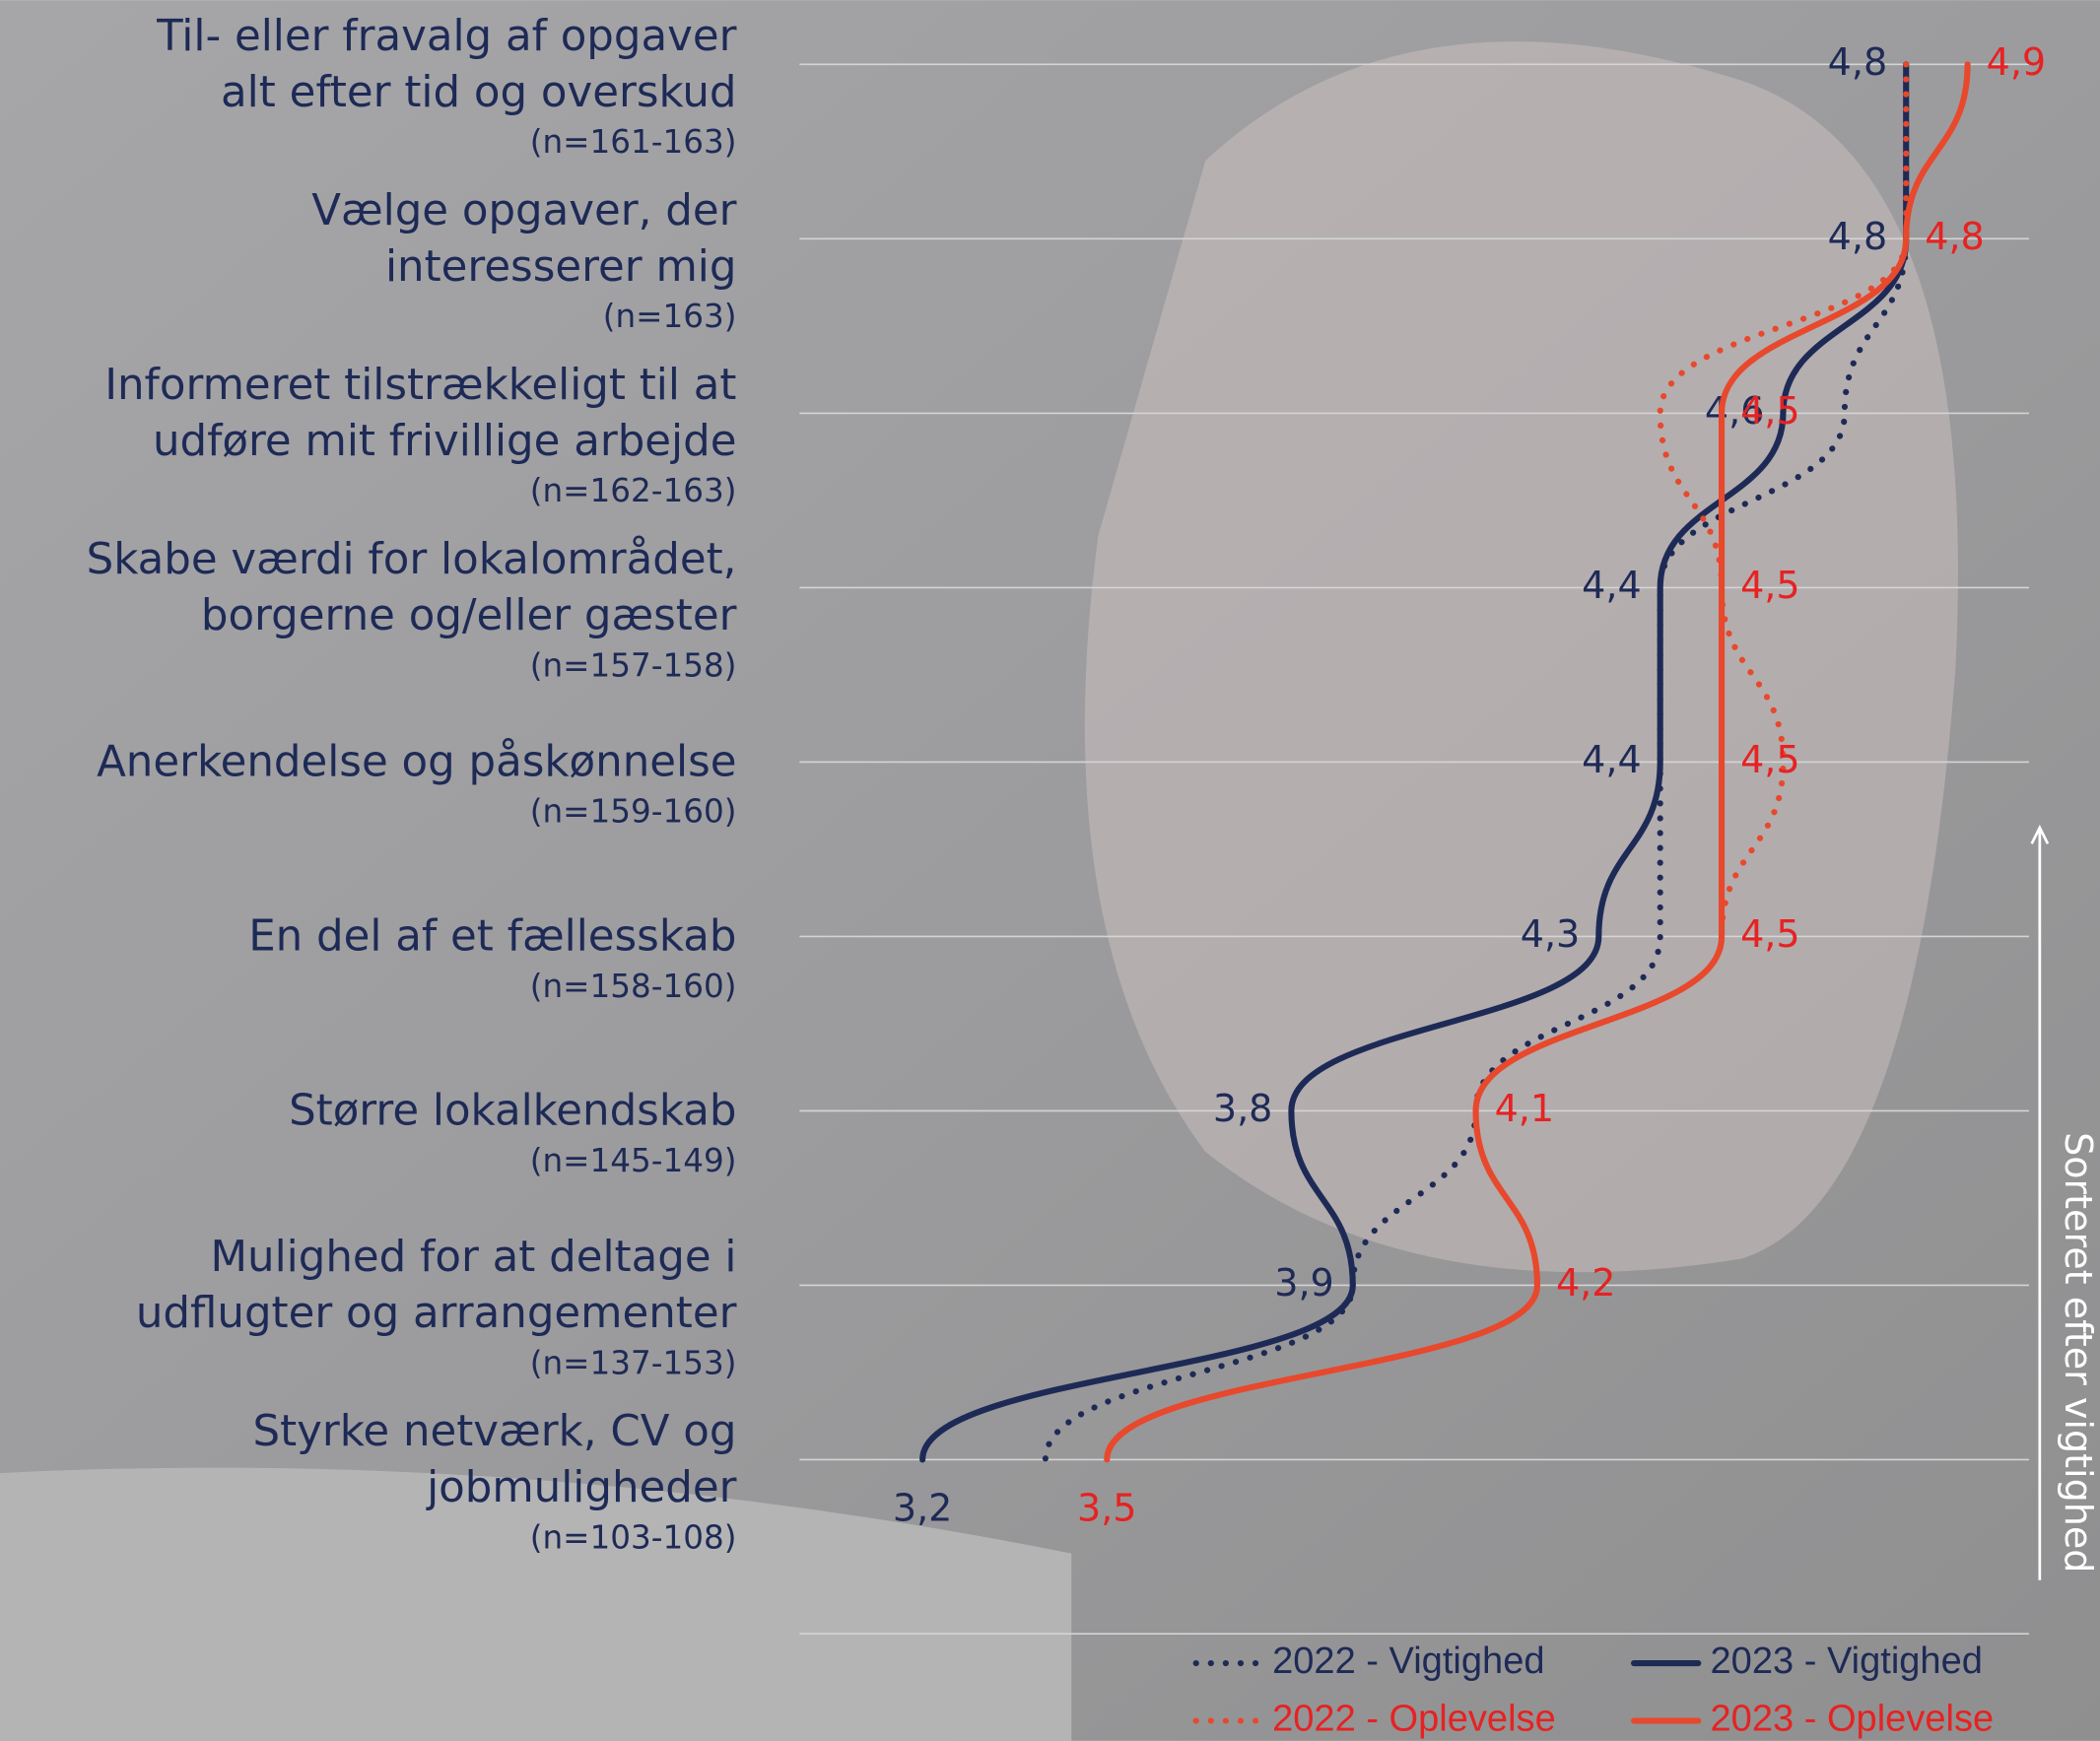 This screenshot has width=2100, height=1741. What do you see at coordinates (1243, 1108) in the screenshot?
I see `value-label: 3,8` at bounding box center [1243, 1108].